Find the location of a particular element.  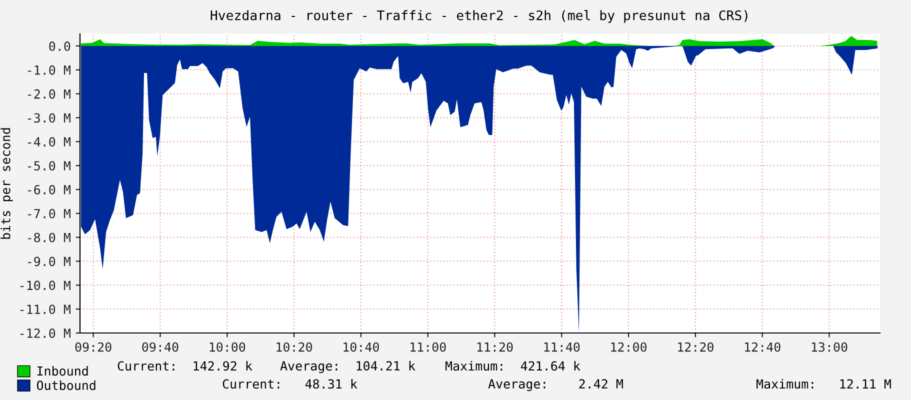

y-tick-label: -8.0 M is located at coordinates (49, 237).